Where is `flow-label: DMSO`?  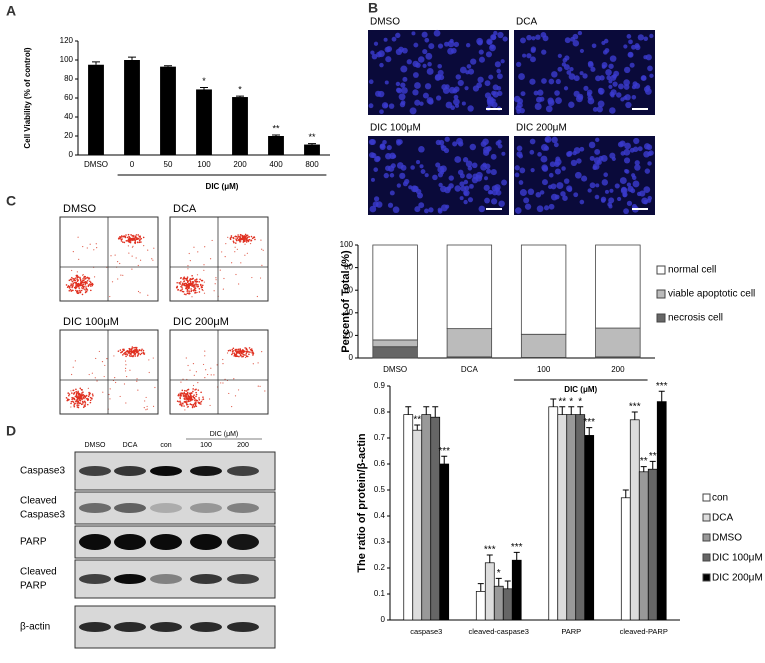
flow-label: DMSO is located at coordinates (79, 209).